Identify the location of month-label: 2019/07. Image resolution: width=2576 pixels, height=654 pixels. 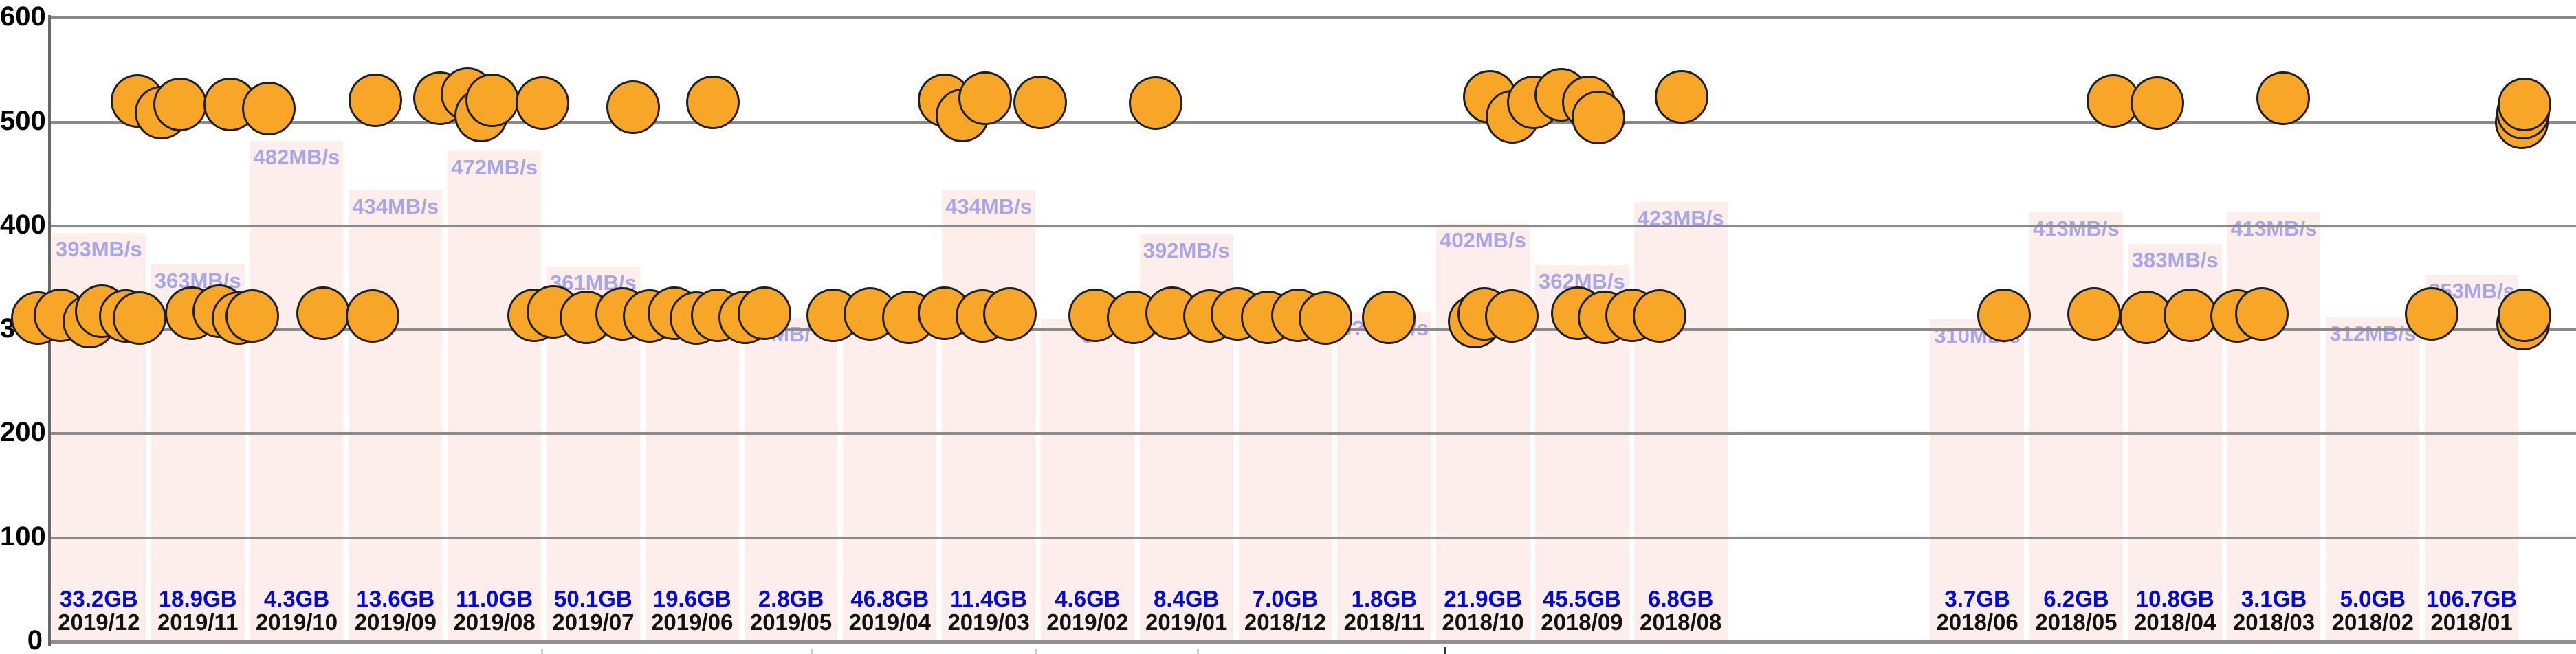
(593, 622).